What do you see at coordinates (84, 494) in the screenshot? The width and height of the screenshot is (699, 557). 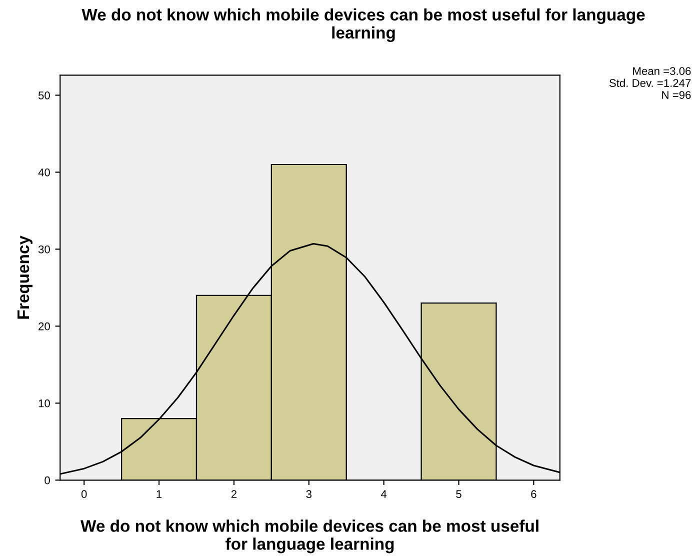 I see `x-tick-label: 0` at bounding box center [84, 494].